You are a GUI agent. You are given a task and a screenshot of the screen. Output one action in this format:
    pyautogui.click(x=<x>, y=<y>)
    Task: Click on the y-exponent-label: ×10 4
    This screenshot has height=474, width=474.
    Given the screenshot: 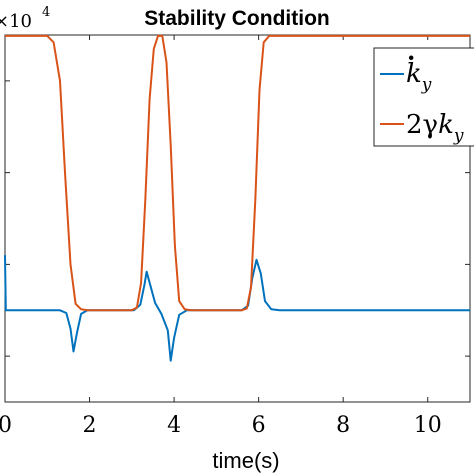 What is the action you would take?
    pyautogui.click(x=25, y=18)
    